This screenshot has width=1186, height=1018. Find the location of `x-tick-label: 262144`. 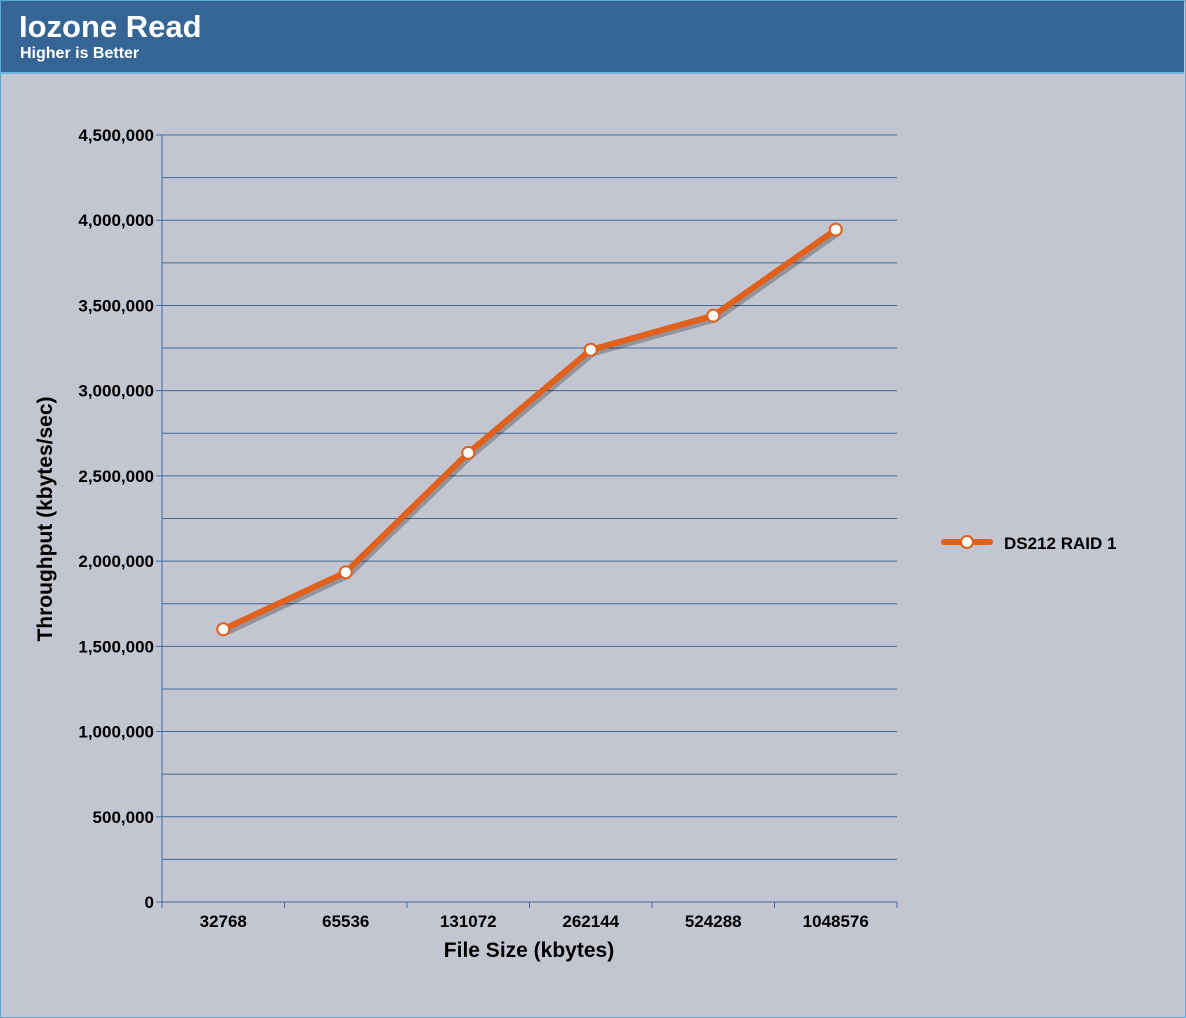

x-tick-label: 262144 is located at coordinates (590, 921).